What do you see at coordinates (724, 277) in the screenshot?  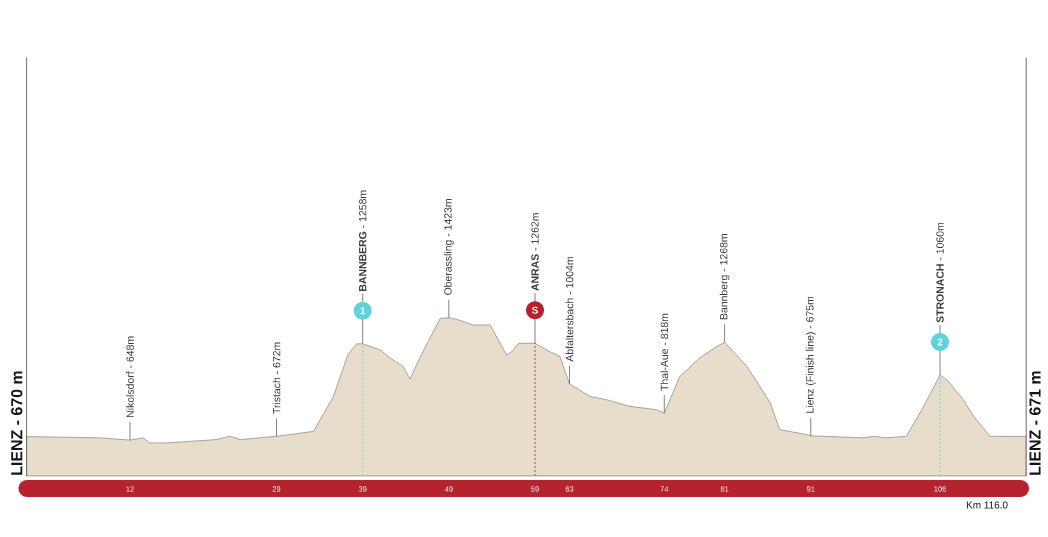 I see `annotation: Bannberg - 1268m` at bounding box center [724, 277].